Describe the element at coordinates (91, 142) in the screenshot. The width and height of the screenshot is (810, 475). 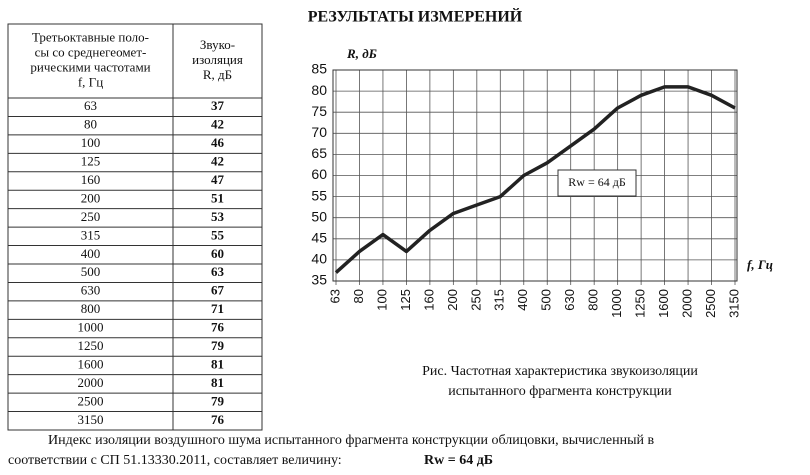
I see `frequency-cell: 100` at that location.